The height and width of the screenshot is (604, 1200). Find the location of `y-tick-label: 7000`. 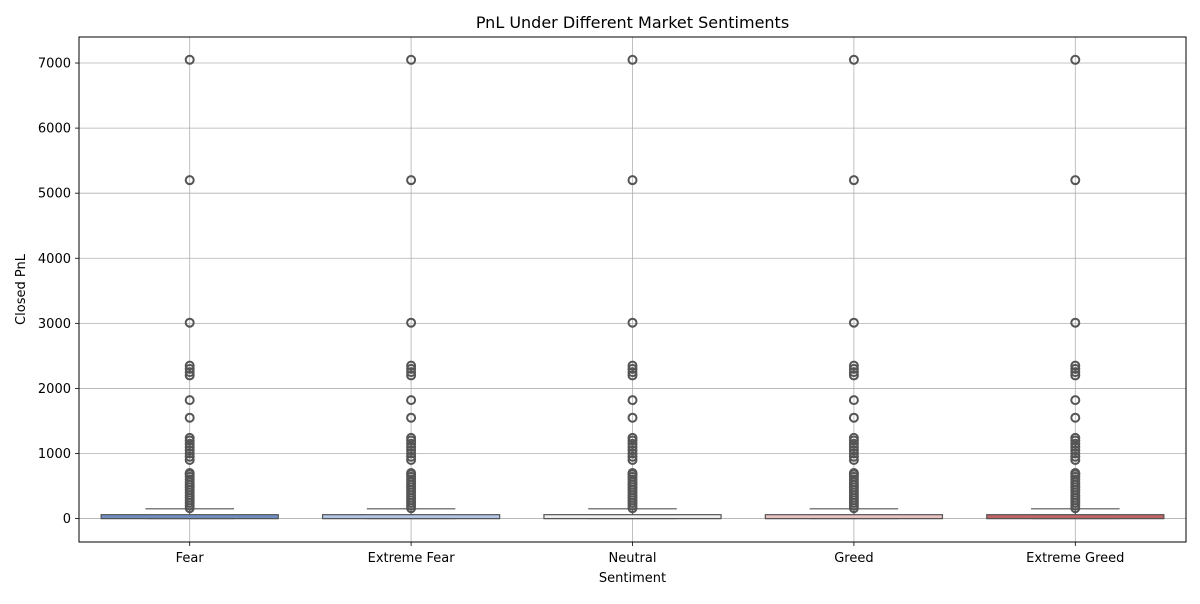

y-tick-label: 7000 is located at coordinates (54, 64).